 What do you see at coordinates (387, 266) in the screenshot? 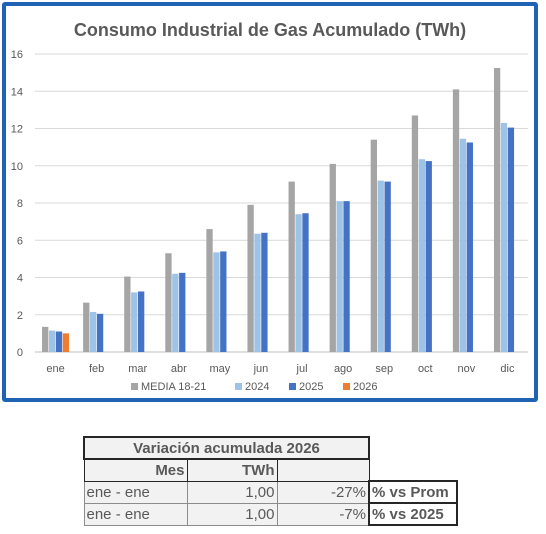
I see `bar-sep-2025` at bounding box center [387, 266].